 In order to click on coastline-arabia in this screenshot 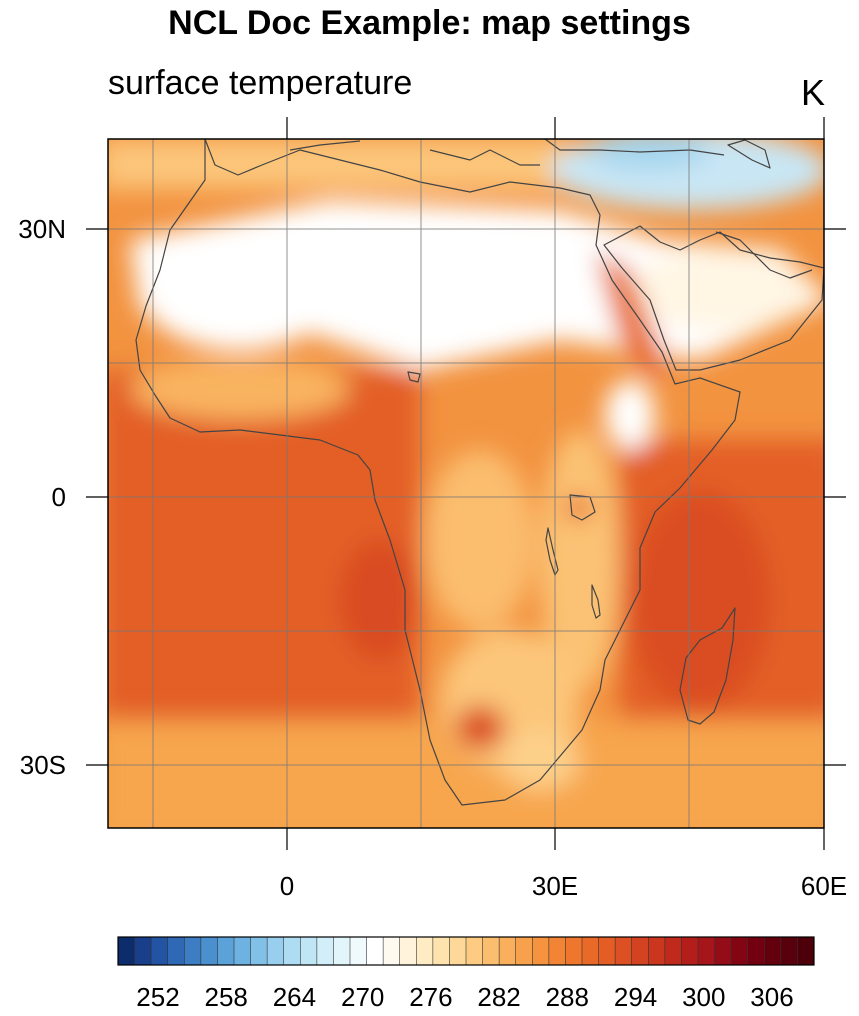, I will do `click(713, 298)`.